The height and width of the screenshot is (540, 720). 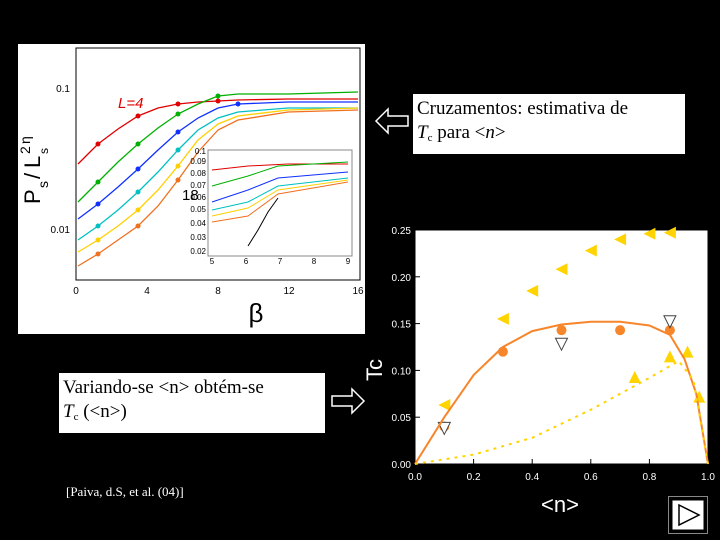 I want to click on n-symbol: n, so click(x=490, y=132).